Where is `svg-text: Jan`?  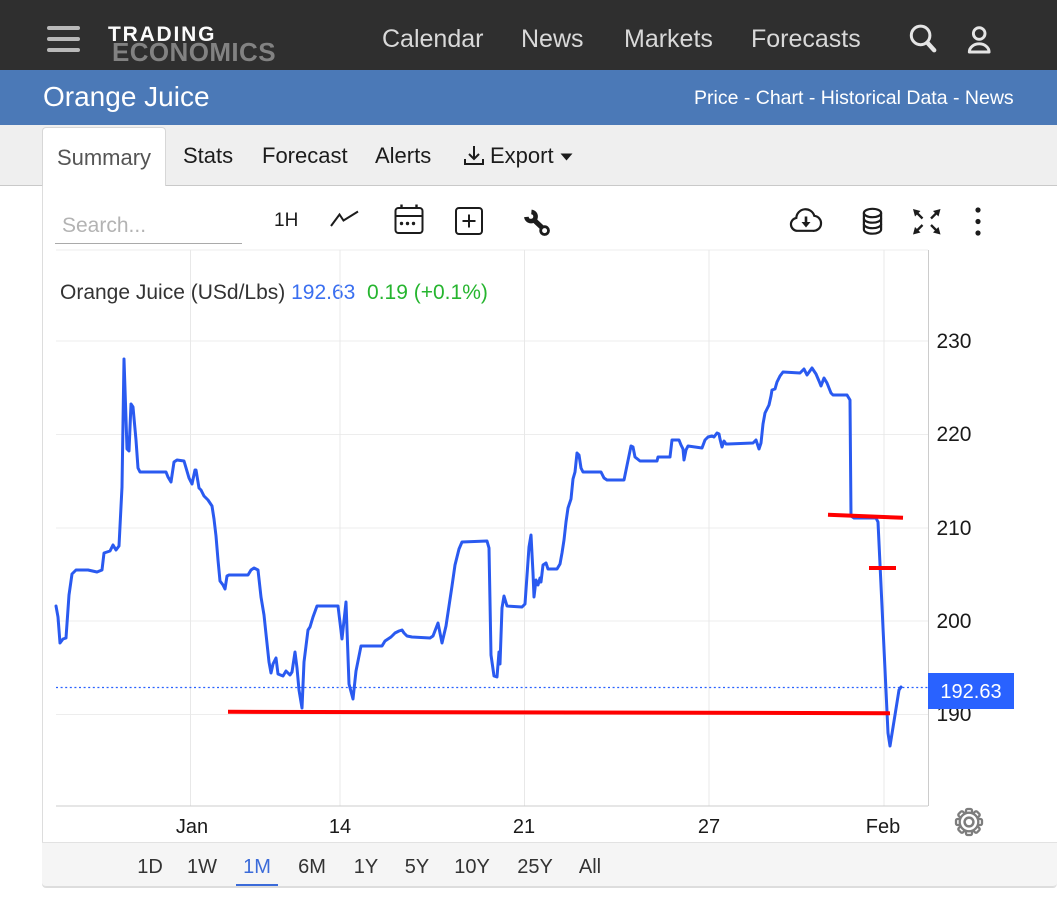 svg-text: Jan is located at coordinates (192, 827).